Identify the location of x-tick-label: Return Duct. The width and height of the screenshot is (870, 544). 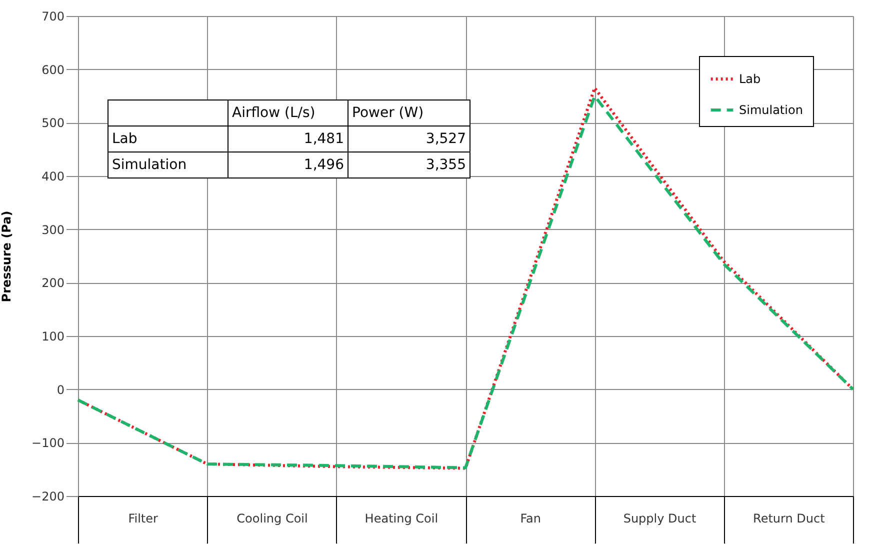
(789, 519).